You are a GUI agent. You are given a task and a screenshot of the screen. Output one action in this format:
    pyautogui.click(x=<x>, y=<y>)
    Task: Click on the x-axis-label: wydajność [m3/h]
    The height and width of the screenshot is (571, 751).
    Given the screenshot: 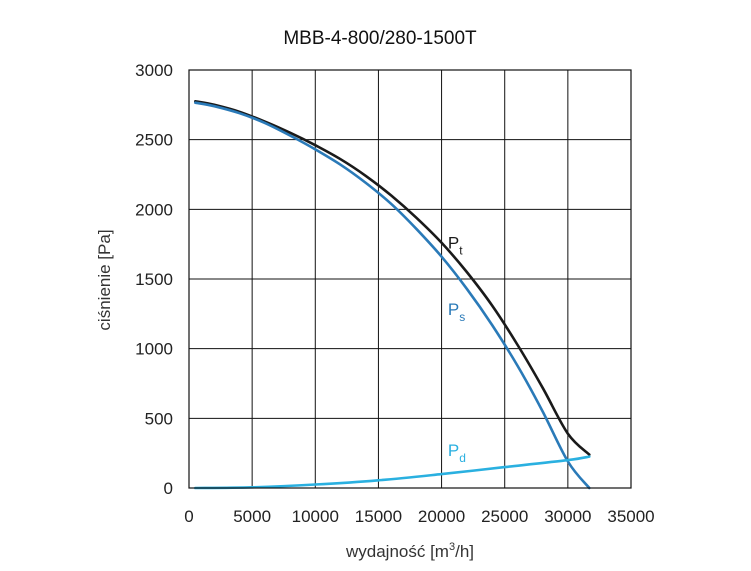 What is the action you would take?
    pyautogui.click(x=409, y=551)
    